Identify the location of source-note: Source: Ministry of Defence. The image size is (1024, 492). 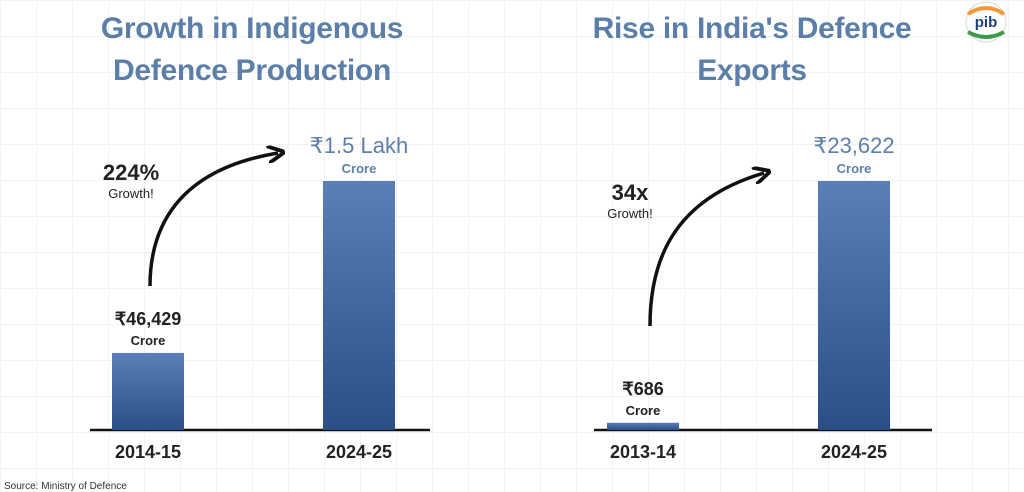
(65, 486).